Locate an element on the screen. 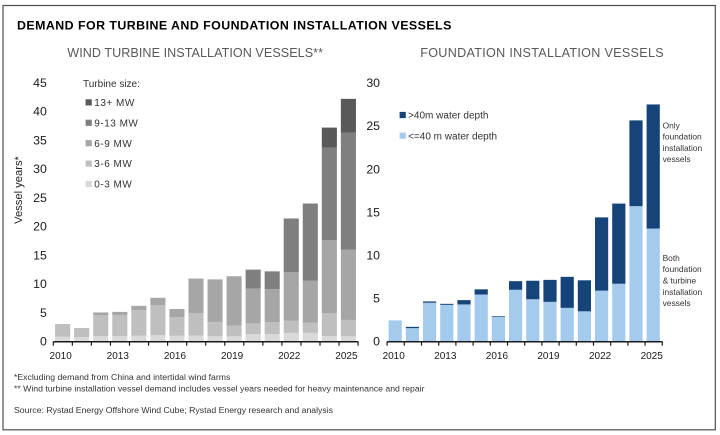 The width and height of the screenshot is (720, 435). svg-text: & turbine is located at coordinates (680, 281).